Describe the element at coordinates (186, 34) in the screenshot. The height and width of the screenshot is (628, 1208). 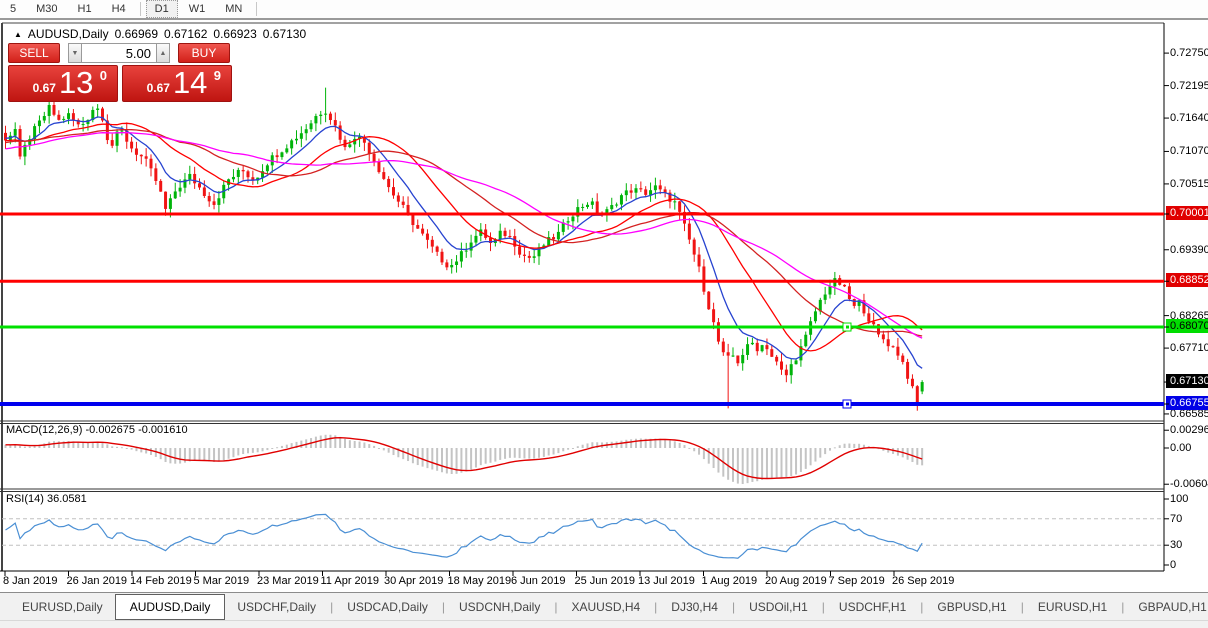
I see `ohlc-high: 0.67162` at that location.